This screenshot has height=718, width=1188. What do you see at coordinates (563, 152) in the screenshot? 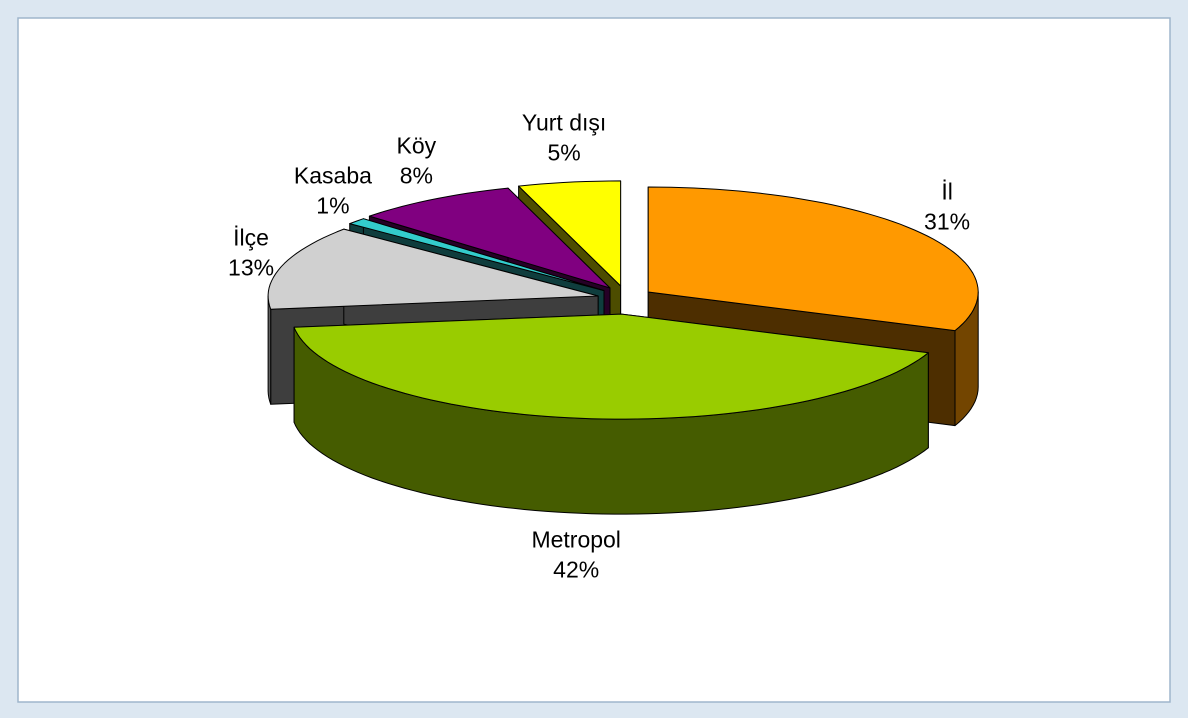
I see `data-label-value: 5%` at bounding box center [563, 152].